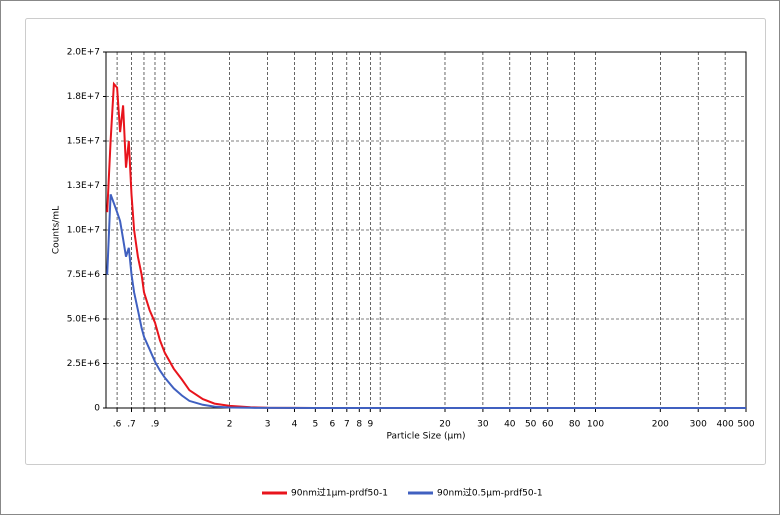 This screenshot has width=780, height=515. What do you see at coordinates (370, 425) in the screenshot?
I see `x-tick-label: 9` at bounding box center [370, 425].